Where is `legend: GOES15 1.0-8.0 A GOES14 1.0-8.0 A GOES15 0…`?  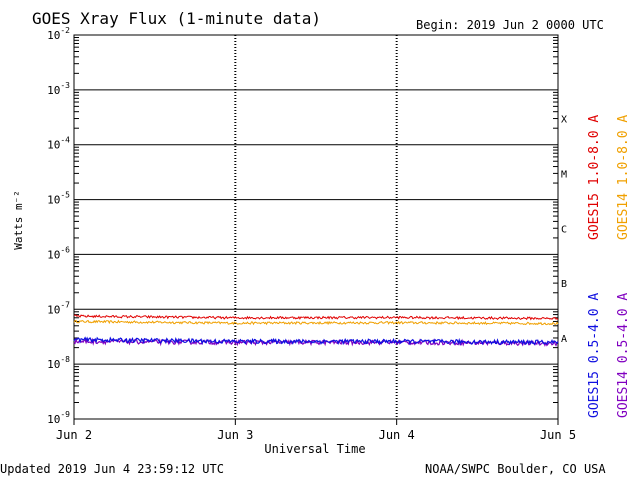 legend: GOES15 1.0-8.0 A GOES14 1.0-8.0 A GOES15 0… is located at coordinates (609, 266).